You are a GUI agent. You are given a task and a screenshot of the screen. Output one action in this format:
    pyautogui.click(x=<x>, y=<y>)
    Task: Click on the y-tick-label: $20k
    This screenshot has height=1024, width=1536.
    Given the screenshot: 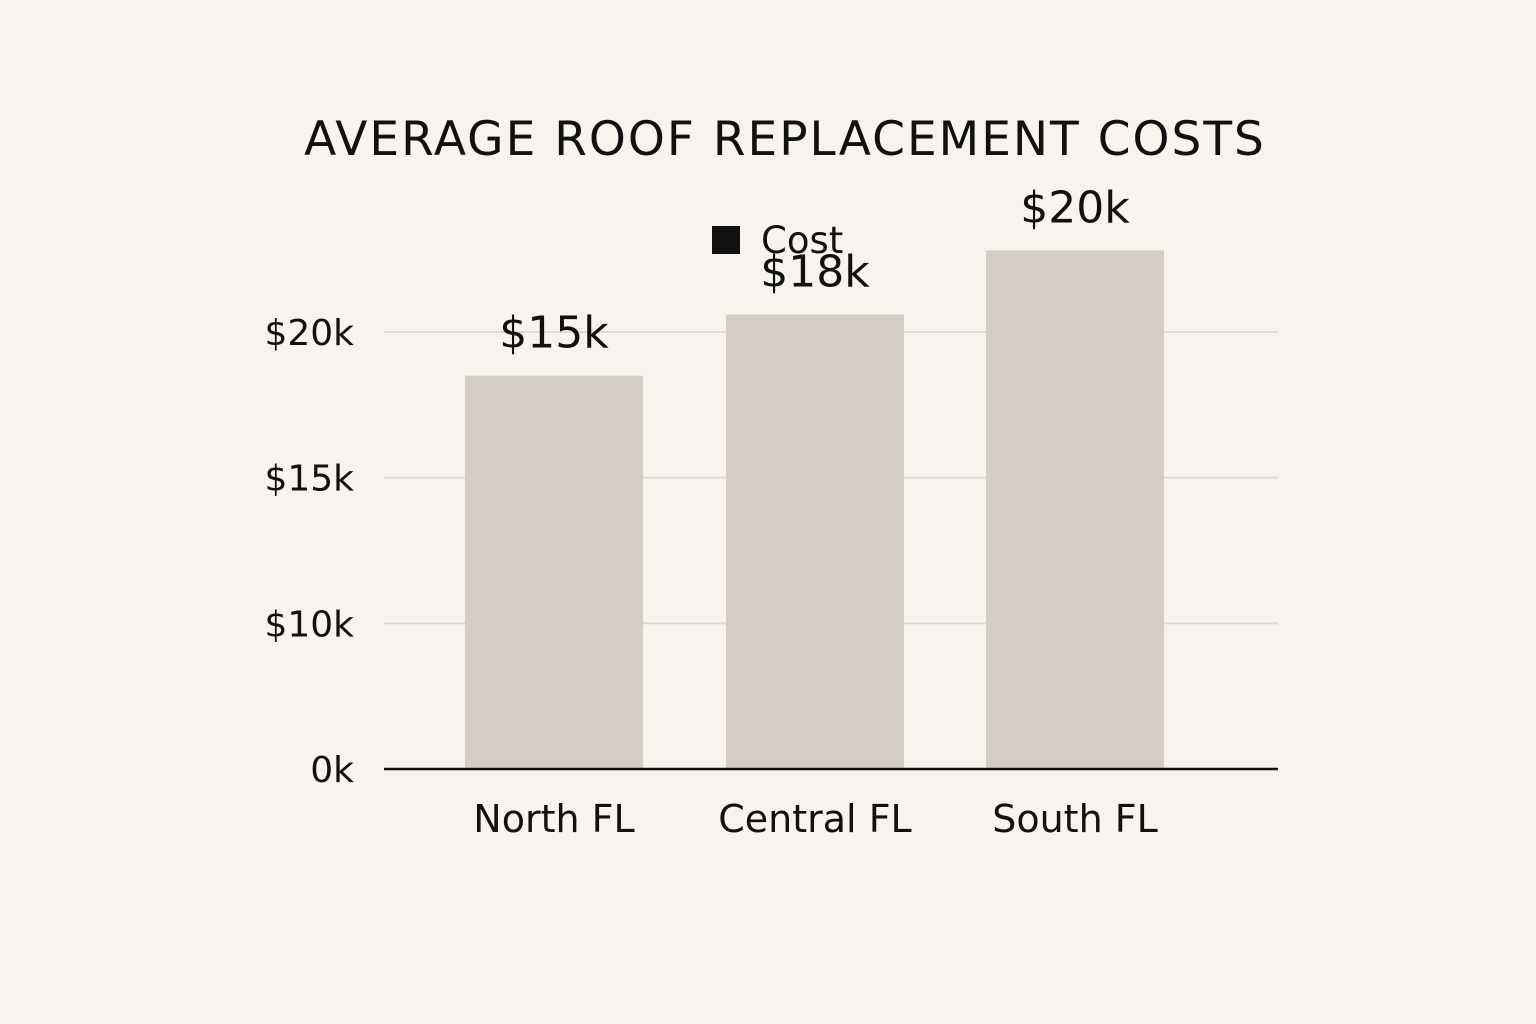 What is the action you would take?
    pyautogui.click(x=309, y=333)
    